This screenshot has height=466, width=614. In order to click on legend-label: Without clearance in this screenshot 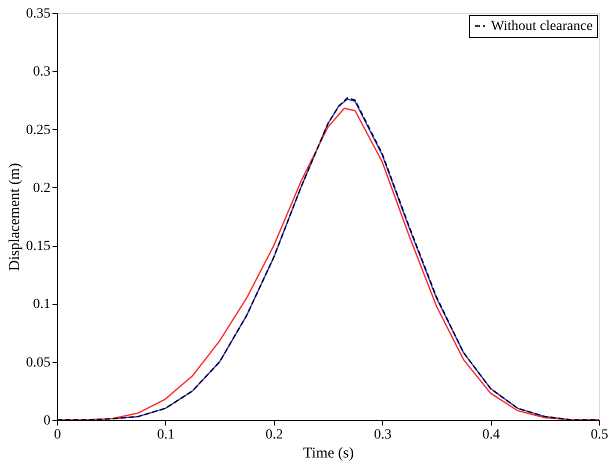, I will do `click(542, 26)`.